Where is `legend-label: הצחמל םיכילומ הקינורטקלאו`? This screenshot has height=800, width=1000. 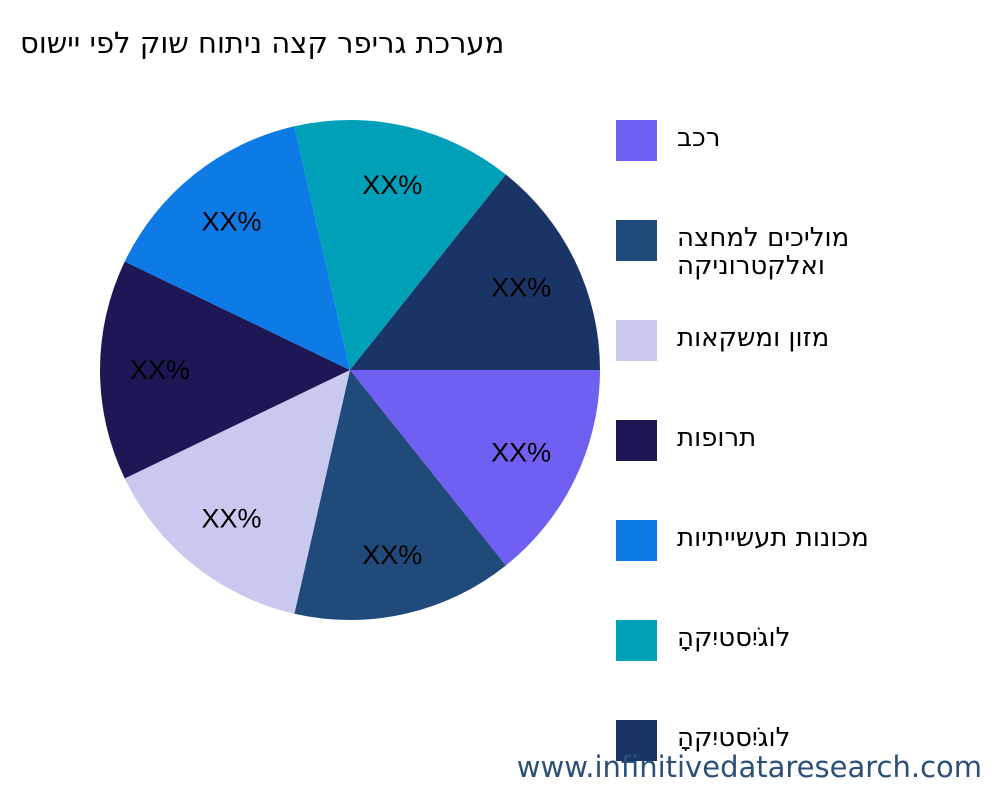
legend-label: הצחמל םיכילומ הקינורטקלאו is located at coordinates (763, 252).